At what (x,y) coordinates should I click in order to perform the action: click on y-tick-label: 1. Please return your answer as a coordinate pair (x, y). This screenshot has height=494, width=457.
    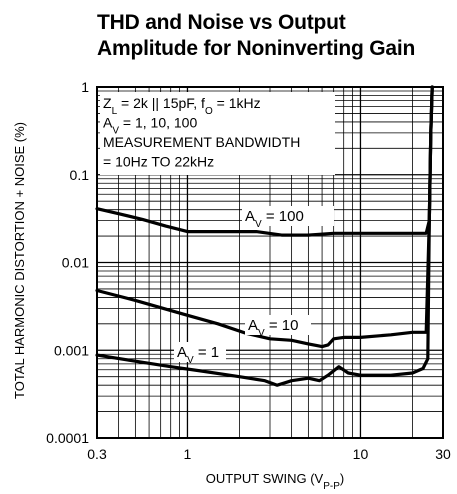
    Looking at the image, I should click on (85, 87).